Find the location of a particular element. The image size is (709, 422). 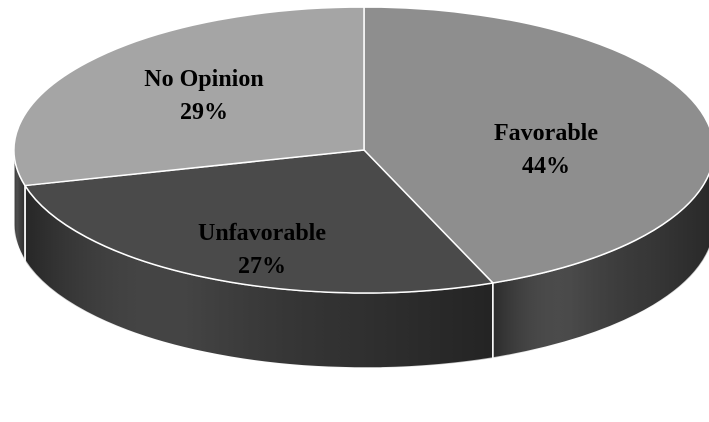

slice-percent-unfavorable: 27% is located at coordinates (262, 266).